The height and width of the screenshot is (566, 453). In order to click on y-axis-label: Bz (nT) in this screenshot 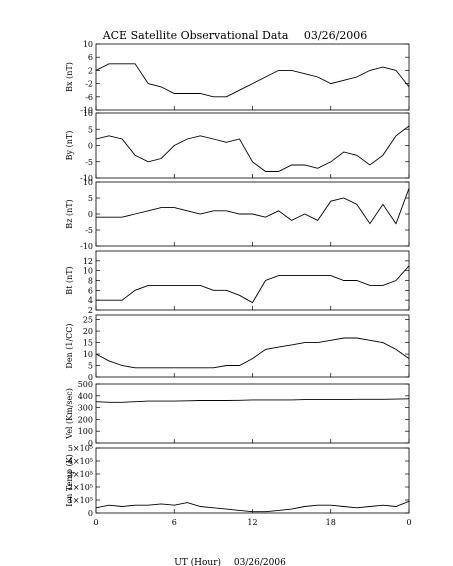, I will do `click(69, 213)`.